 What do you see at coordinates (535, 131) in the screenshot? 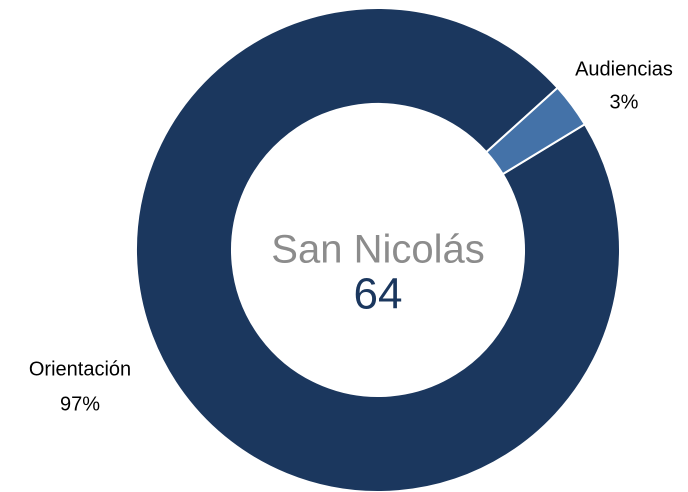
I see `slice` at bounding box center [535, 131].